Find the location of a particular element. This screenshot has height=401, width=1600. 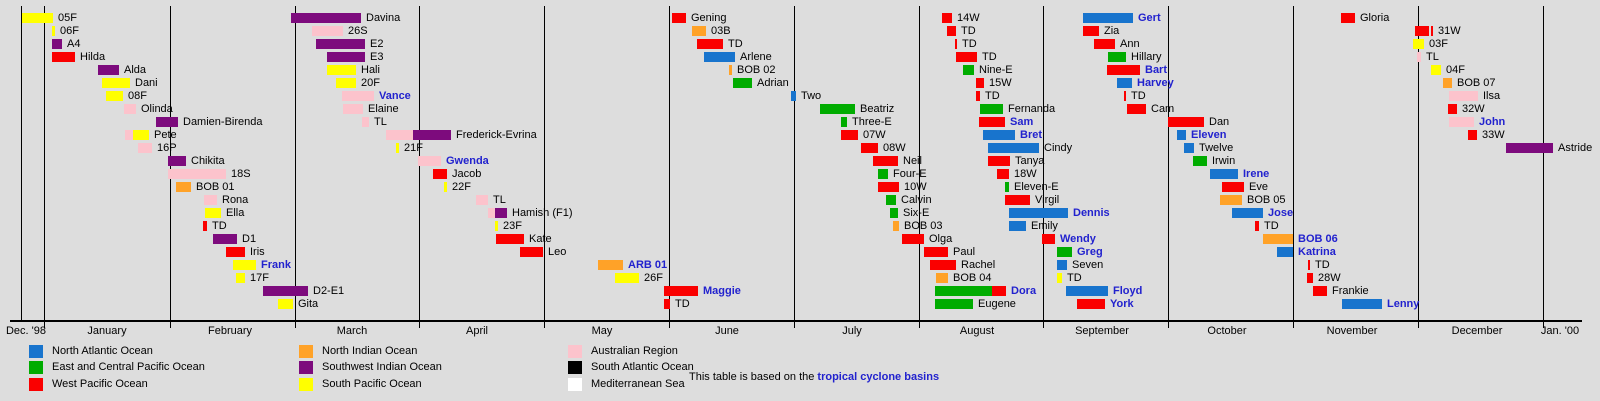

legend-swatch-Aus is located at coordinates (575, 351).